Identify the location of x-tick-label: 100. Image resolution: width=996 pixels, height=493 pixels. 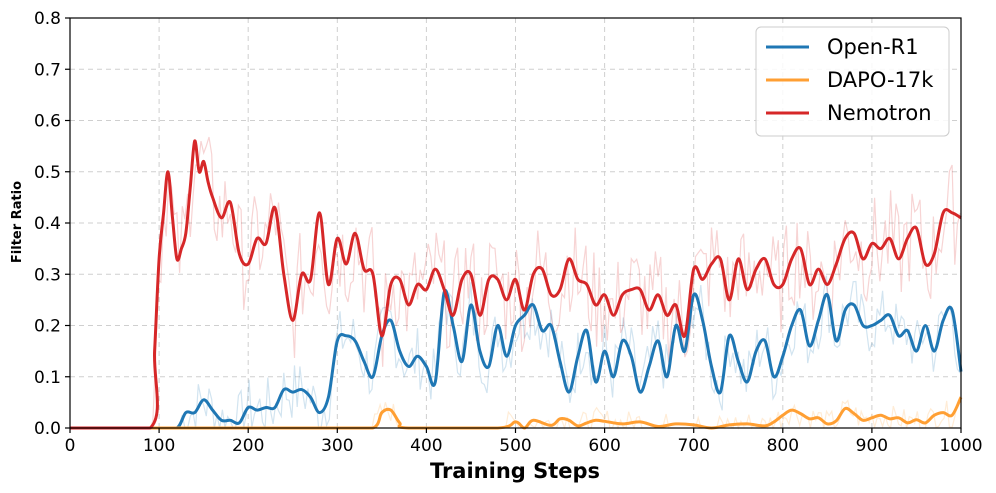
(159, 446).